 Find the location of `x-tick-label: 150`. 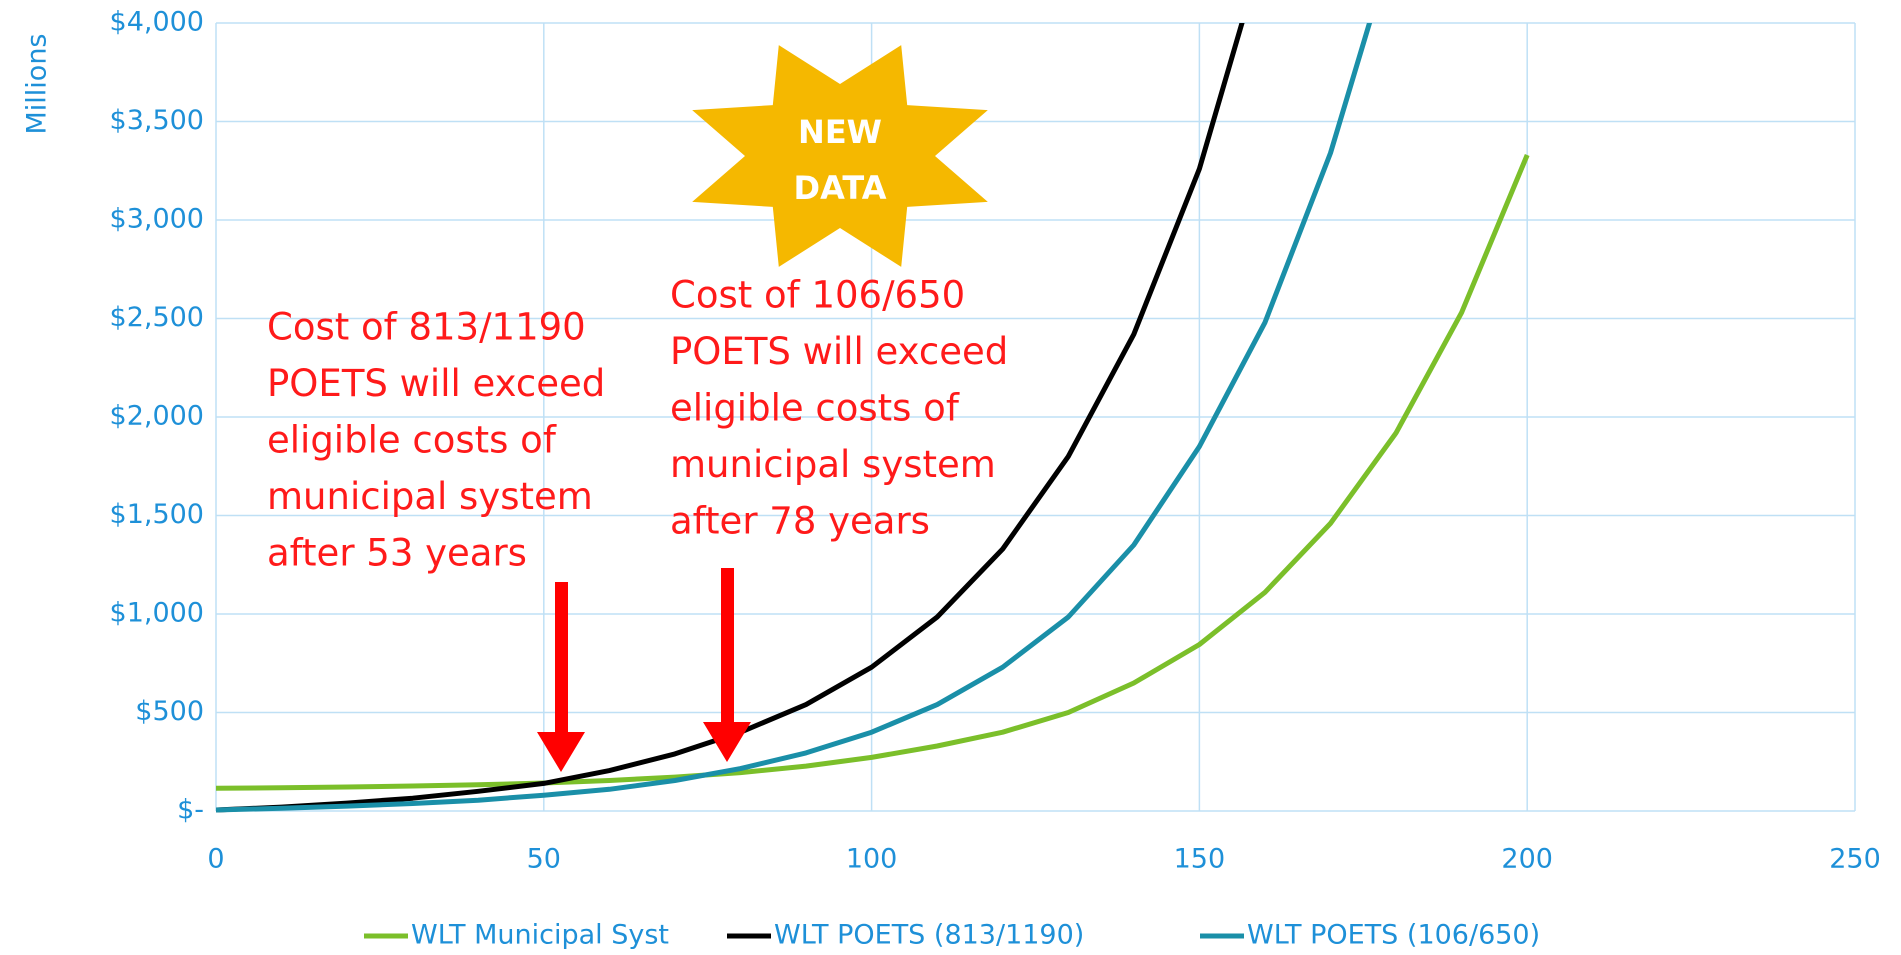

x-tick-label: 150 is located at coordinates (1200, 859).